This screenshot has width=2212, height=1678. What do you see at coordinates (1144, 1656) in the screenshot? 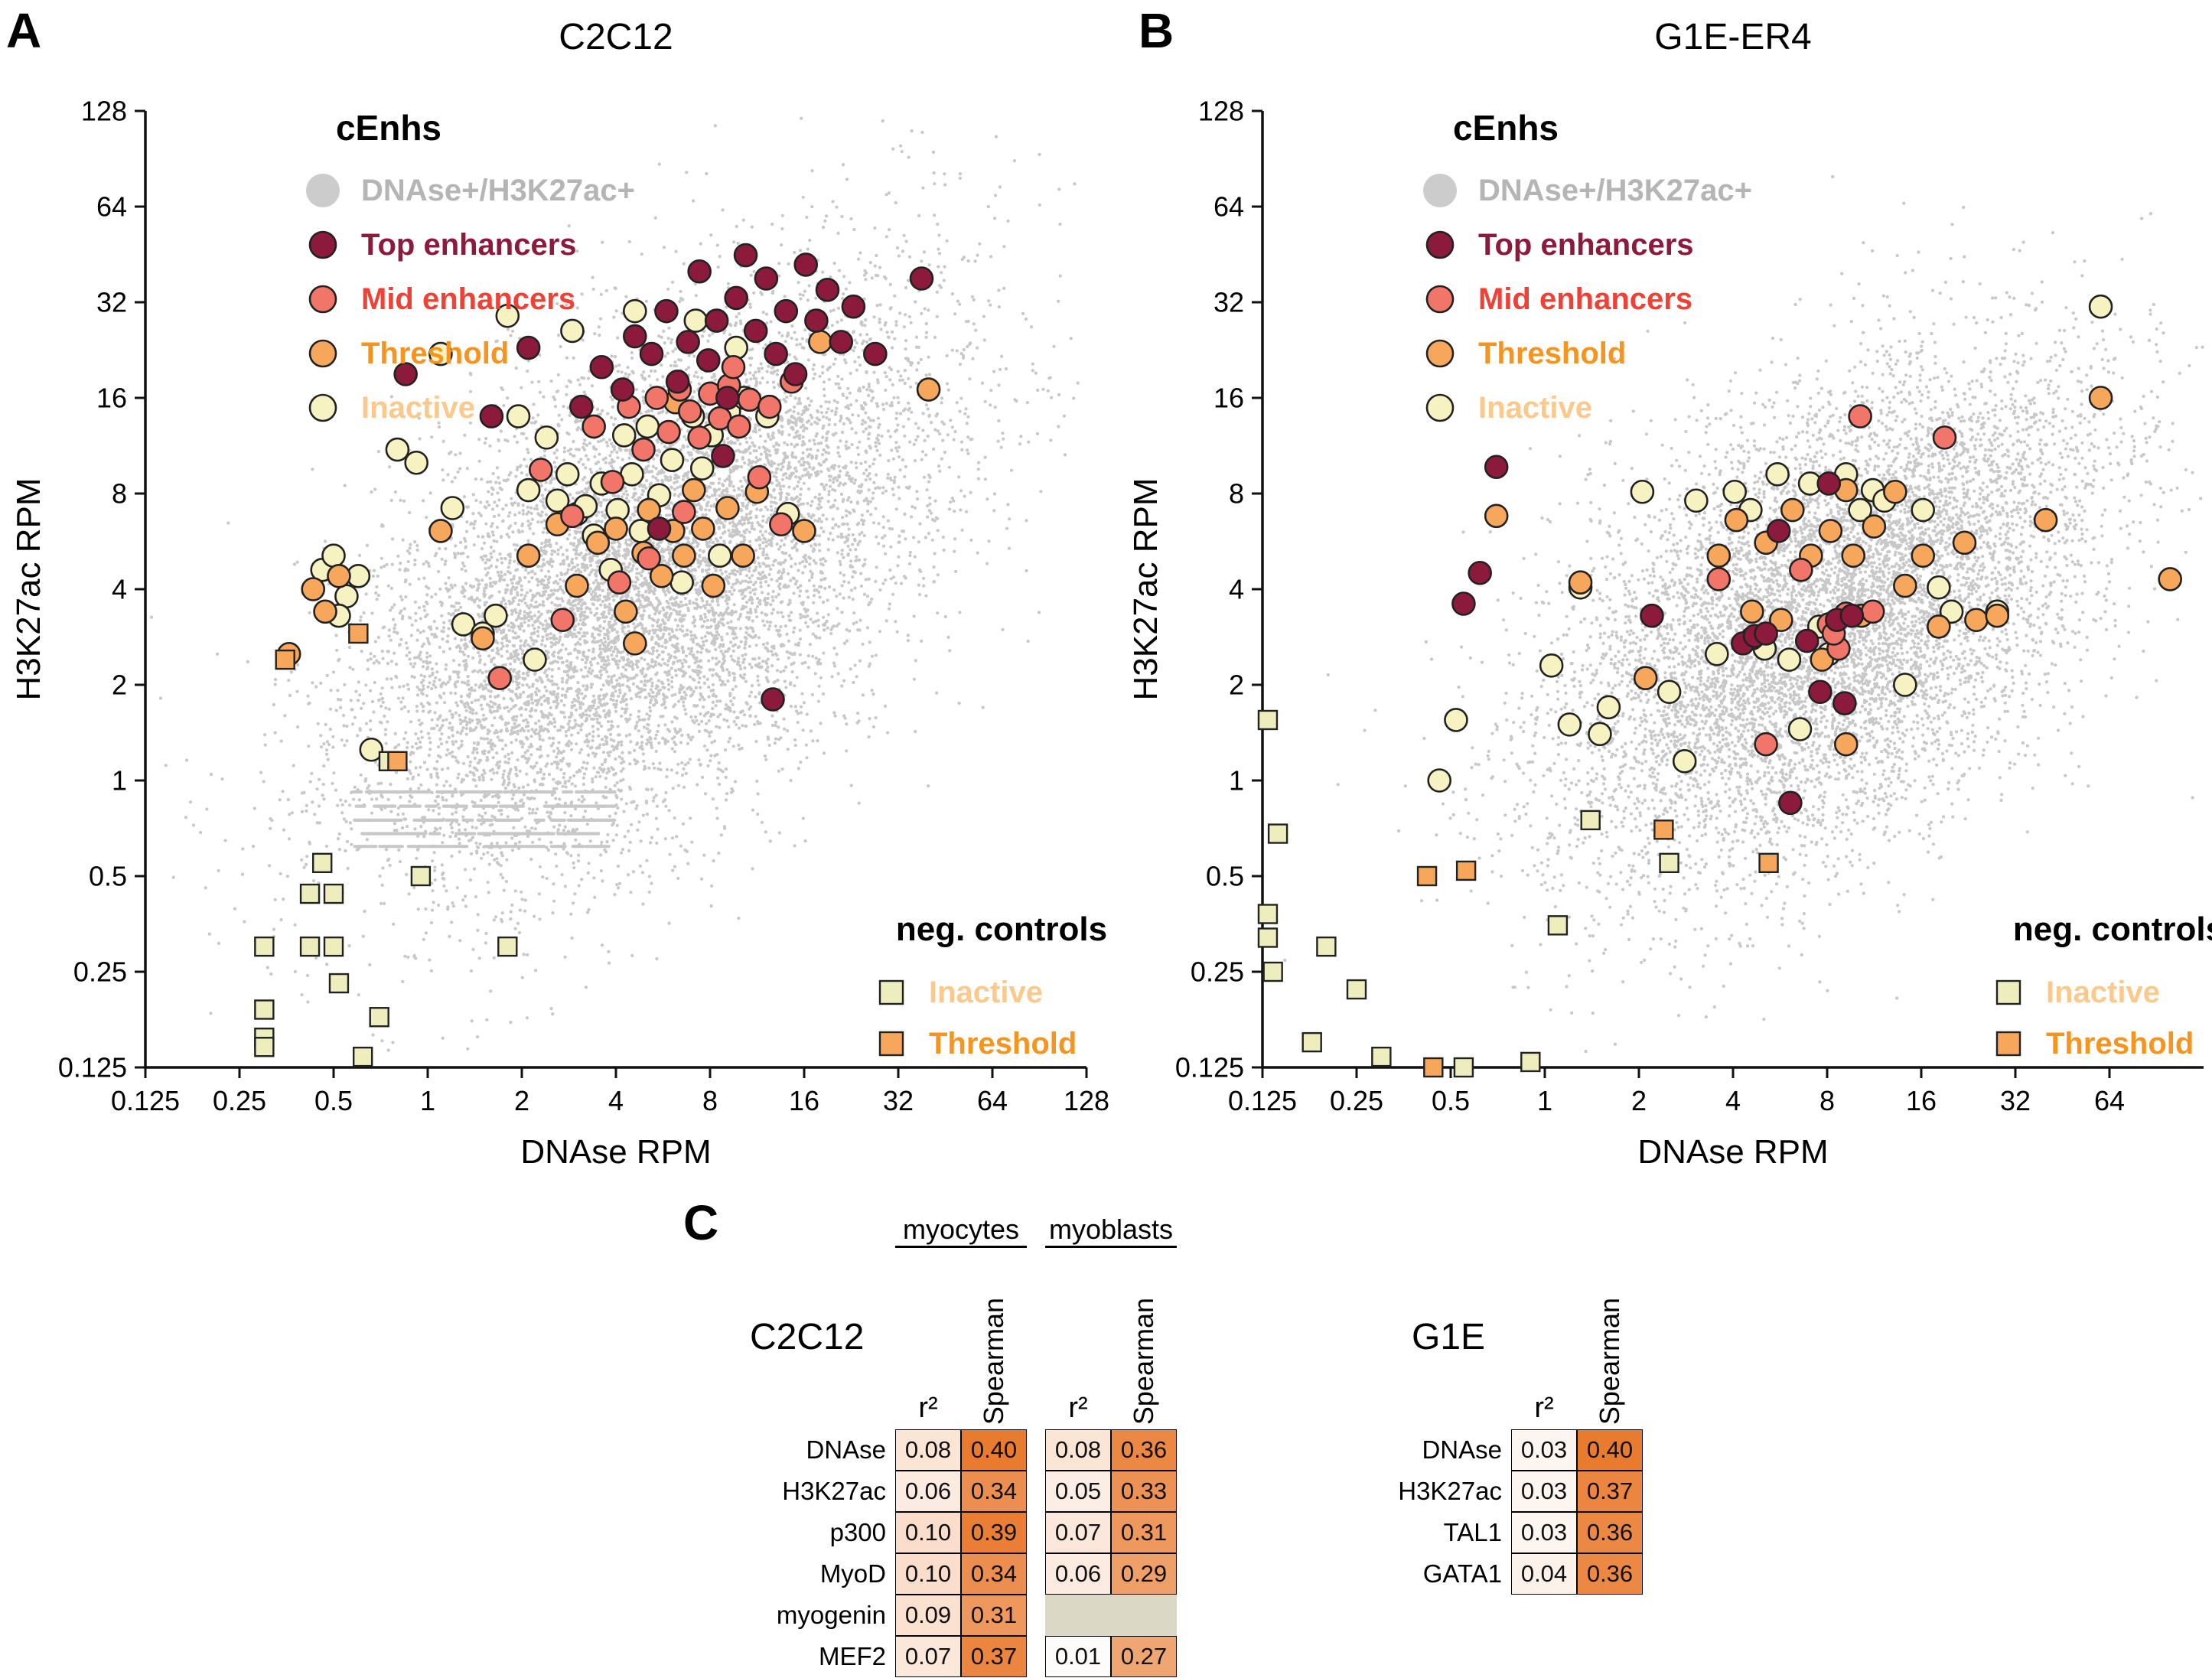
I see `value-cell-mef2-3: 0.27` at bounding box center [1144, 1656].